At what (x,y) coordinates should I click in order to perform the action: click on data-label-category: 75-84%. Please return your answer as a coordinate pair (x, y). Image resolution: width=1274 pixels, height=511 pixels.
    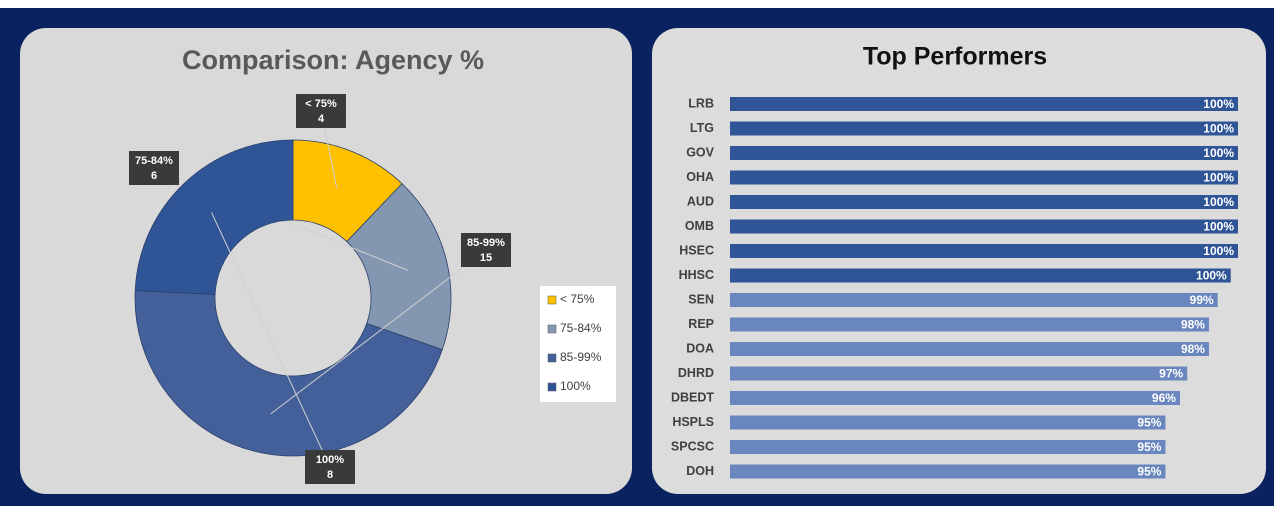
    Looking at the image, I should click on (154, 161).